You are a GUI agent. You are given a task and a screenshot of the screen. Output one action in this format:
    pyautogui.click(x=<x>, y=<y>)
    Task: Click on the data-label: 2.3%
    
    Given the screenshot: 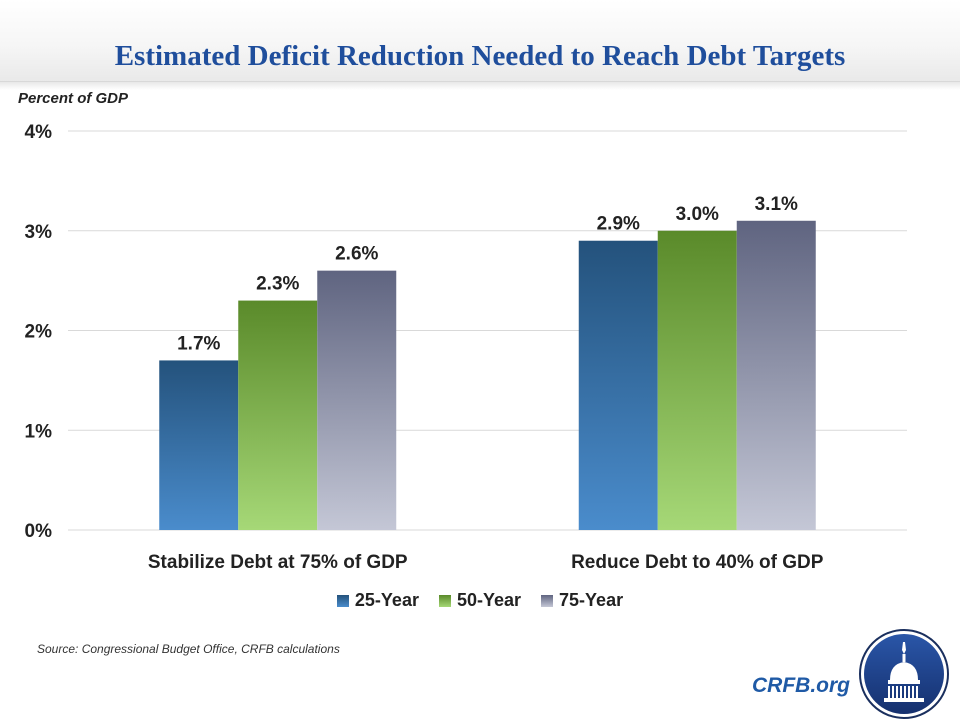 What is the action you would take?
    pyautogui.click(x=277, y=284)
    